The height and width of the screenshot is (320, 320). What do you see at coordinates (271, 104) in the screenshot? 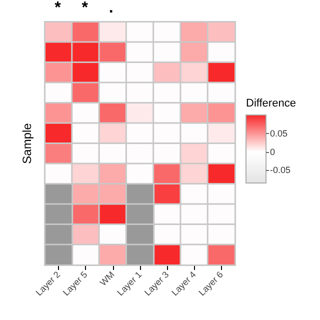
I see `color-bar-title: Difference` at bounding box center [271, 104].